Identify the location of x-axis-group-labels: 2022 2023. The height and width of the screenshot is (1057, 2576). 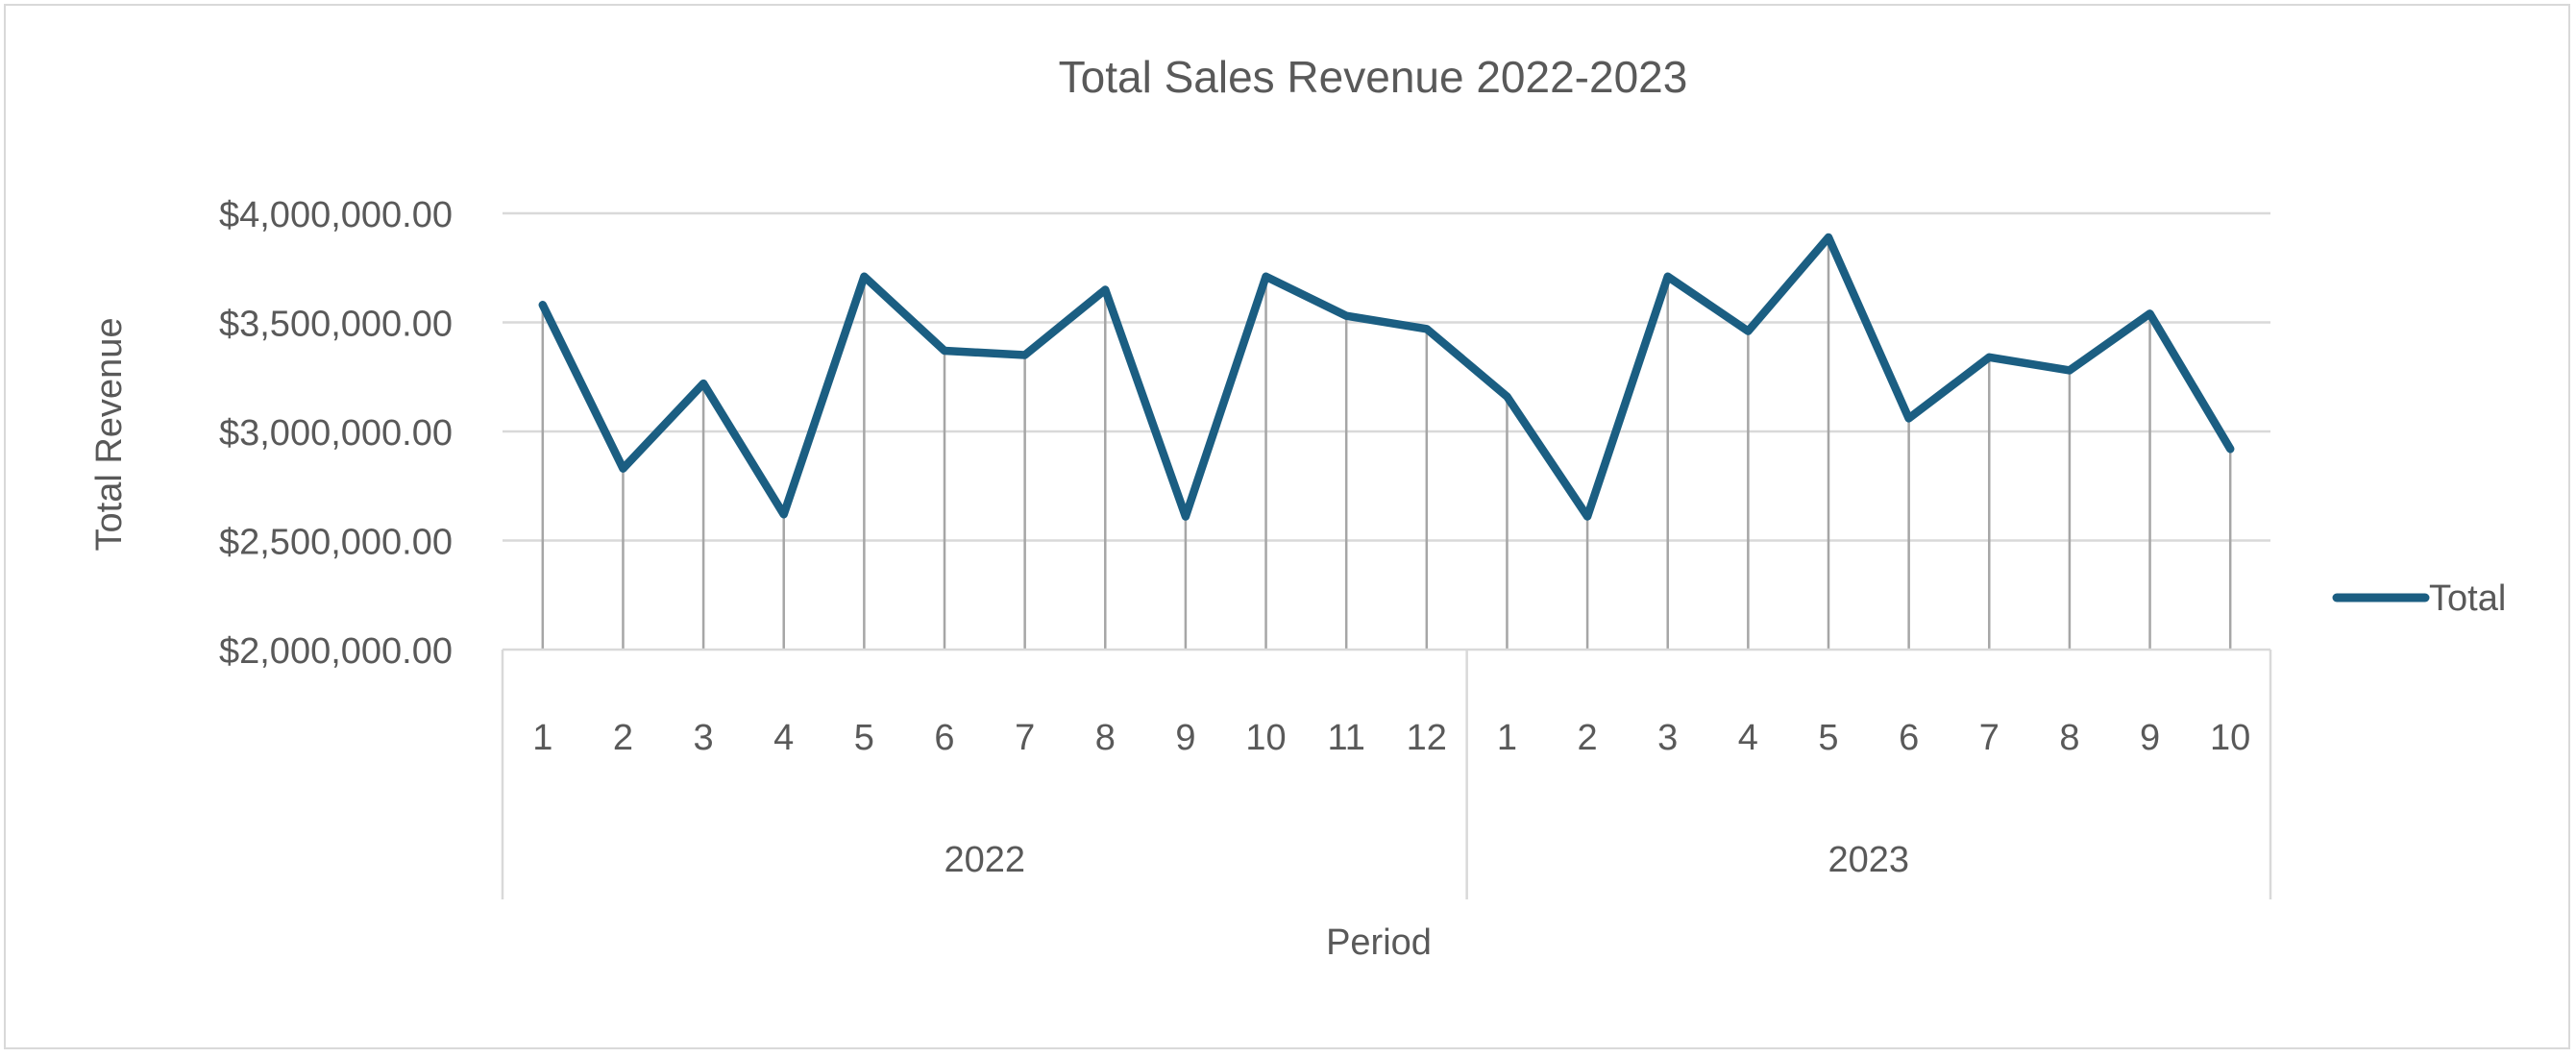
(1427, 860).